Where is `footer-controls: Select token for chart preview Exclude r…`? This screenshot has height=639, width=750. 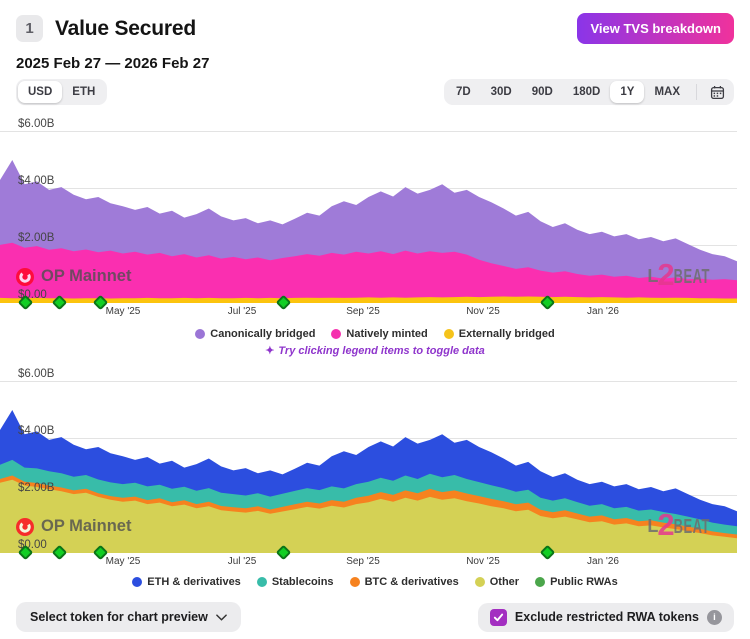 footer-controls: Select token for chart preview Exclude r… is located at coordinates (375, 617).